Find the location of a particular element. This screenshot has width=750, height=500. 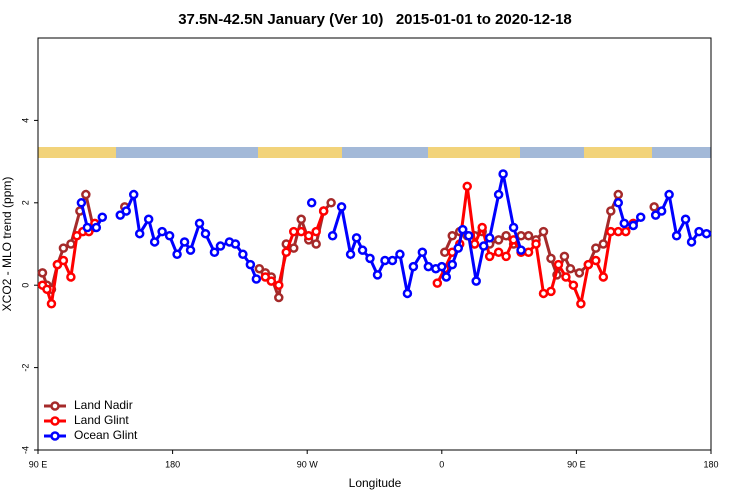

y-tick-label: 2 is located at coordinates (25, 202).